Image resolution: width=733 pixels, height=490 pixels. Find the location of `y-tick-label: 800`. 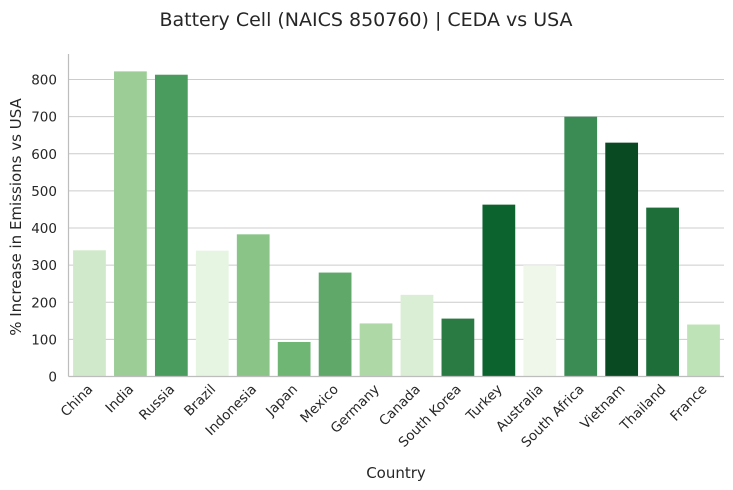

y-tick-label: 800 is located at coordinates (44, 81).